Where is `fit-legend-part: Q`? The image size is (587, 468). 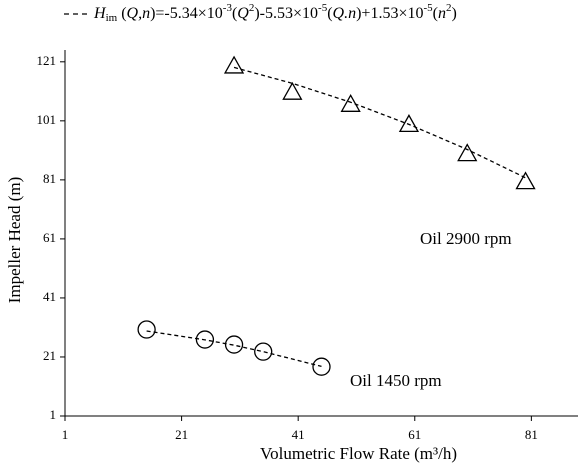
fit-legend-part: Q is located at coordinates (243, 13).